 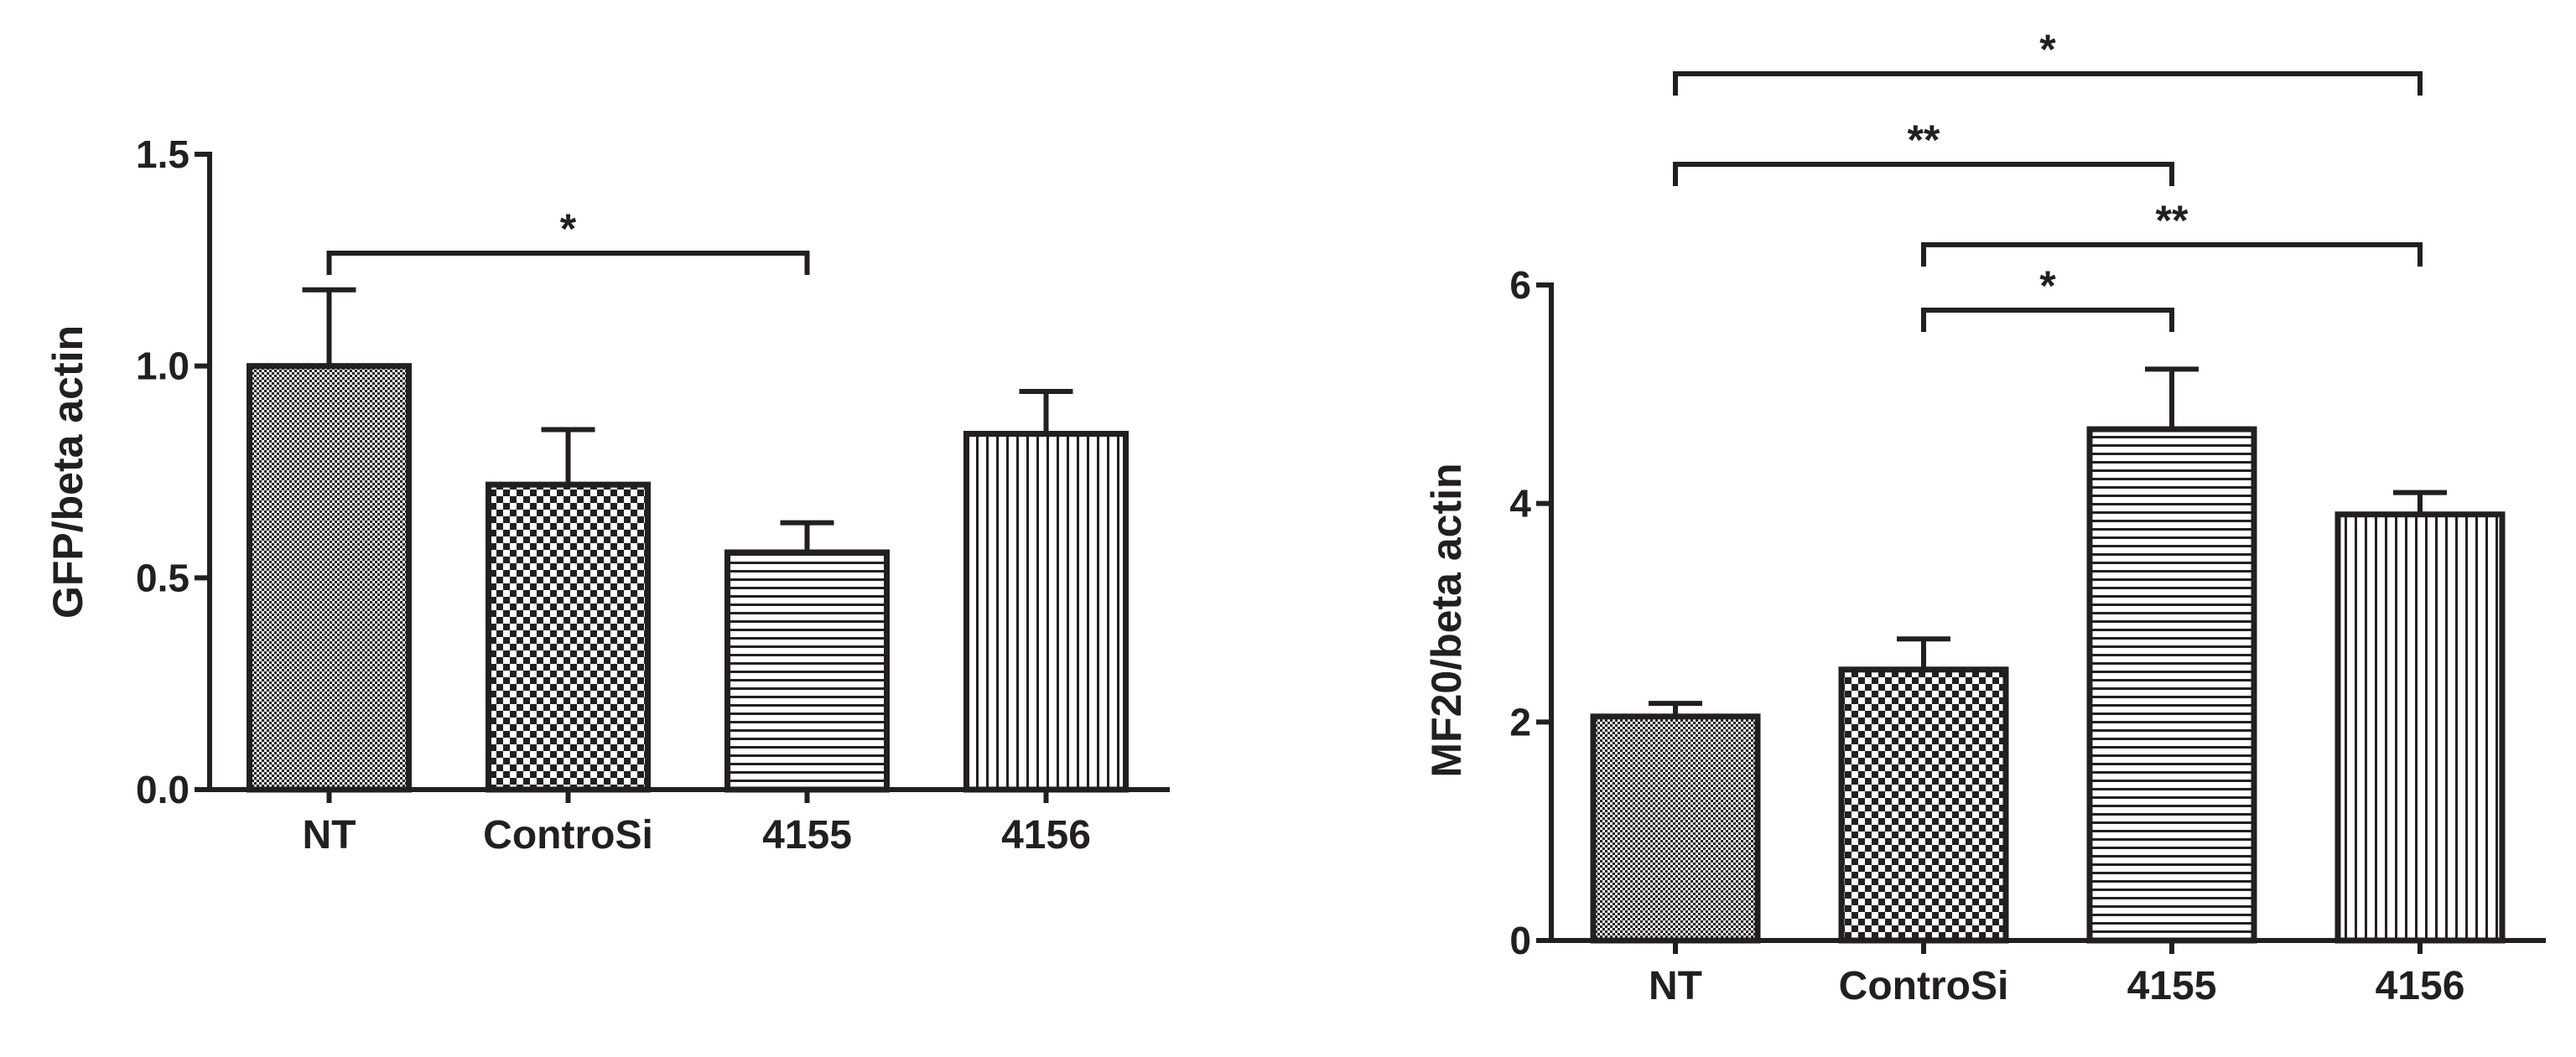 I want to click on chart2-y-tick-label: 2, so click(x=1520, y=722).